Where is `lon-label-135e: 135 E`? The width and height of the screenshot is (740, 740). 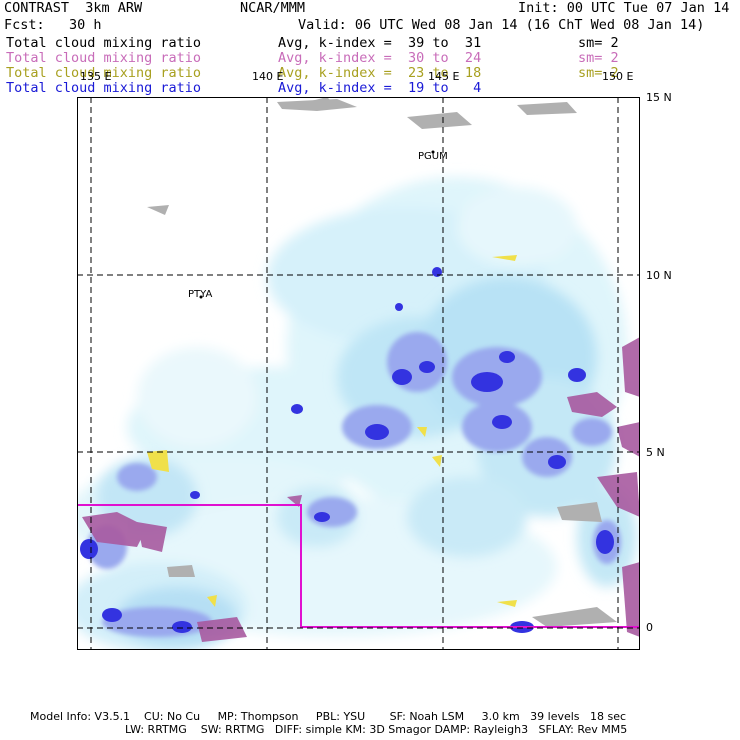
lon-label-135e: 135 E is located at coordinates (96, 76).